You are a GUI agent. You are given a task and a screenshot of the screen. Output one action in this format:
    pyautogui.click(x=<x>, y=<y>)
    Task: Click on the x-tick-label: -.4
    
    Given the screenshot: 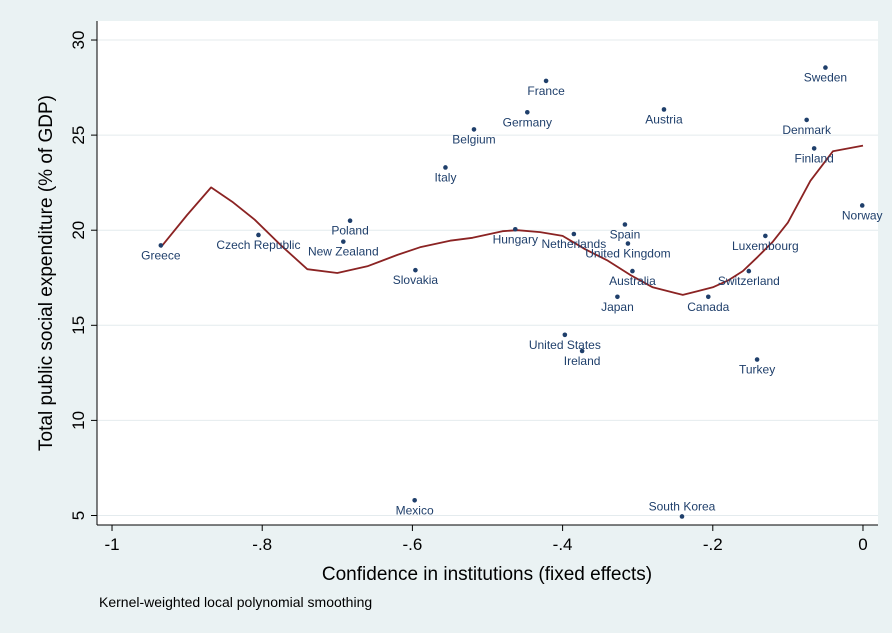 What is the action you would take?
    pyautogui.click(x=563, y=544)
    